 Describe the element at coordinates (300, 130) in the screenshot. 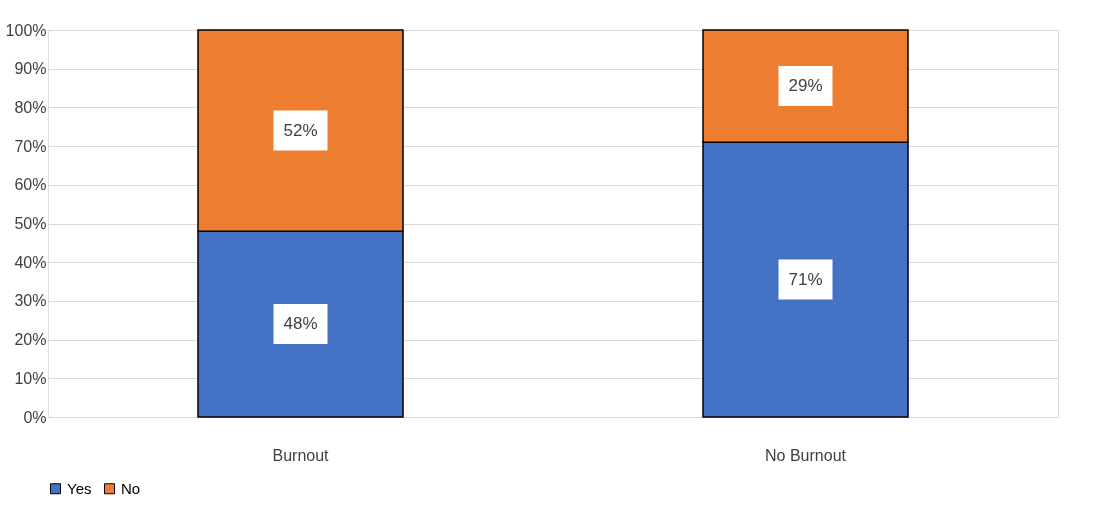

I see `data-label: 52%` at that location.